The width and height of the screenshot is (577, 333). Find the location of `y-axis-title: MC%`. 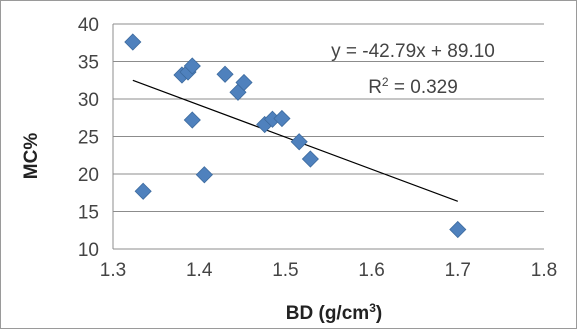

y-axis-title: MC% is located at coordinates (31, 156).